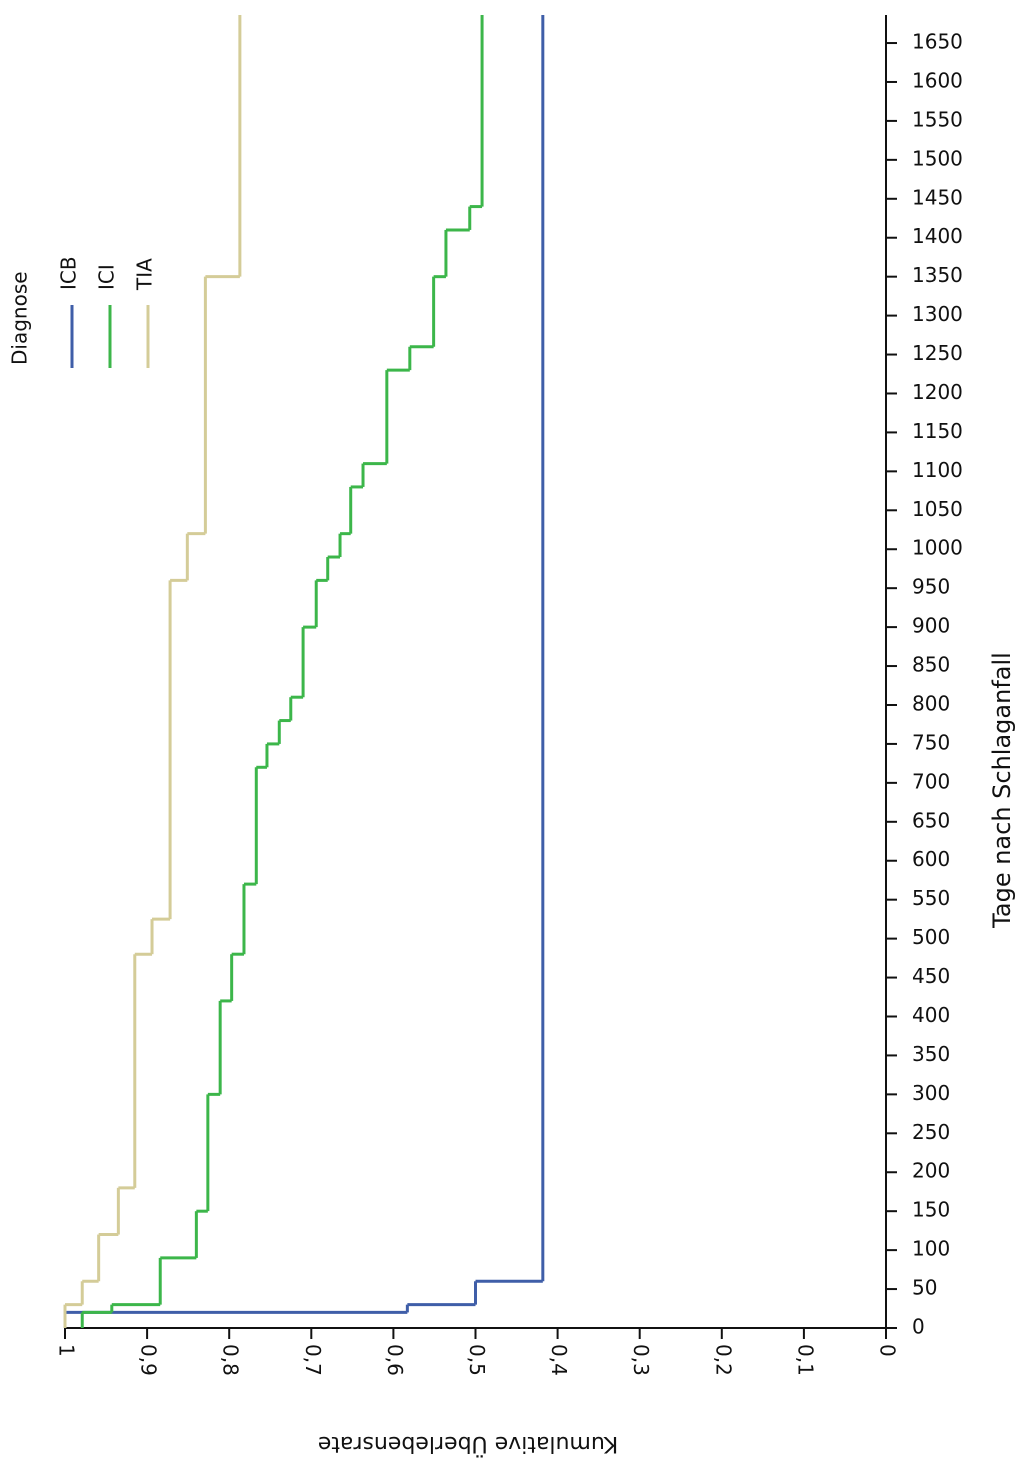 The image size is (1022, 1464). What do you see at coordinates (559, 1360) in the screenshot?
I see `y-tick-label: 0,4` at bounding box center [559, 1360].